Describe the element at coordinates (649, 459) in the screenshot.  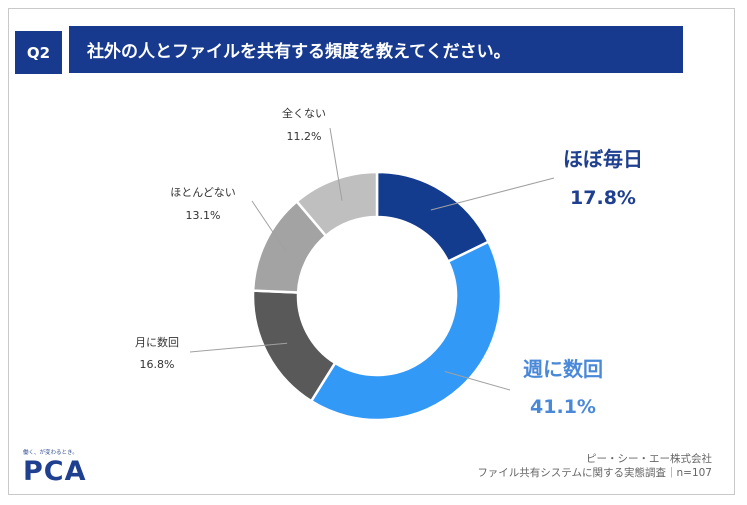
I see `footer-company: ピー・シー・エー株式会社` at that location.